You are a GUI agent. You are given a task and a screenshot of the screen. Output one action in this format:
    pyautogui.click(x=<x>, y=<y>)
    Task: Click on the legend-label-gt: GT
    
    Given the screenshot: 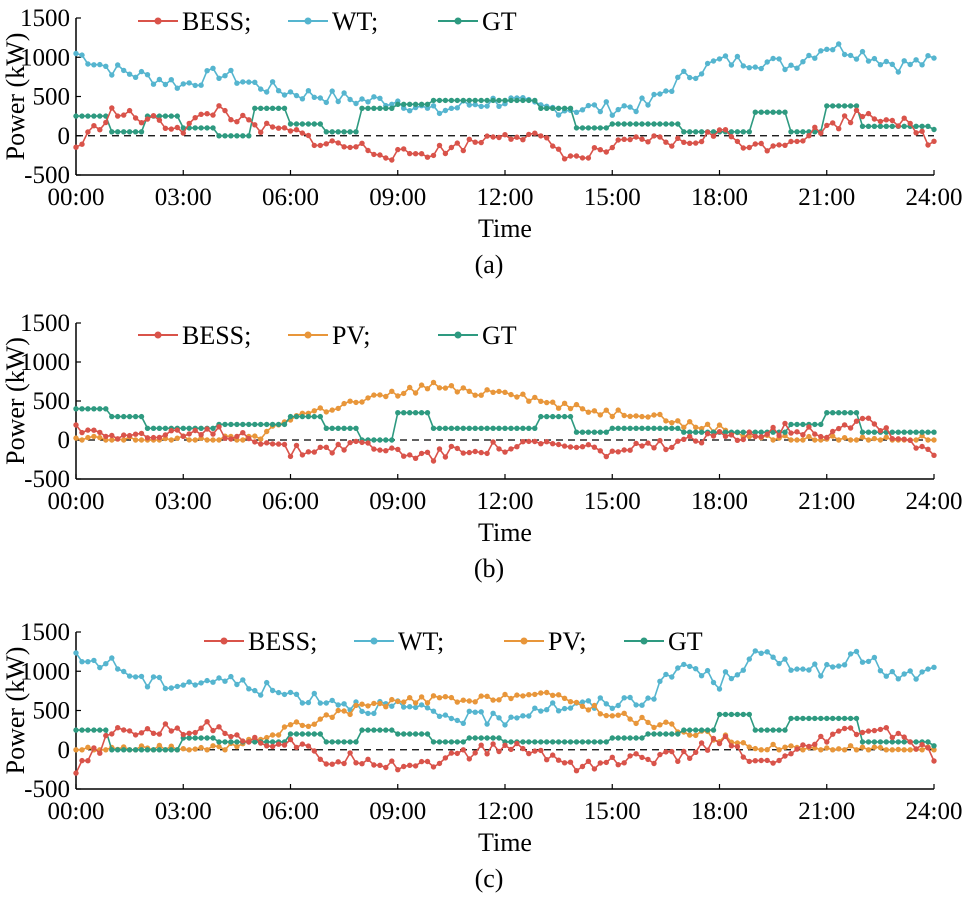 What is the action you would take?
    pyautogui.click(x=499, y=21)
    